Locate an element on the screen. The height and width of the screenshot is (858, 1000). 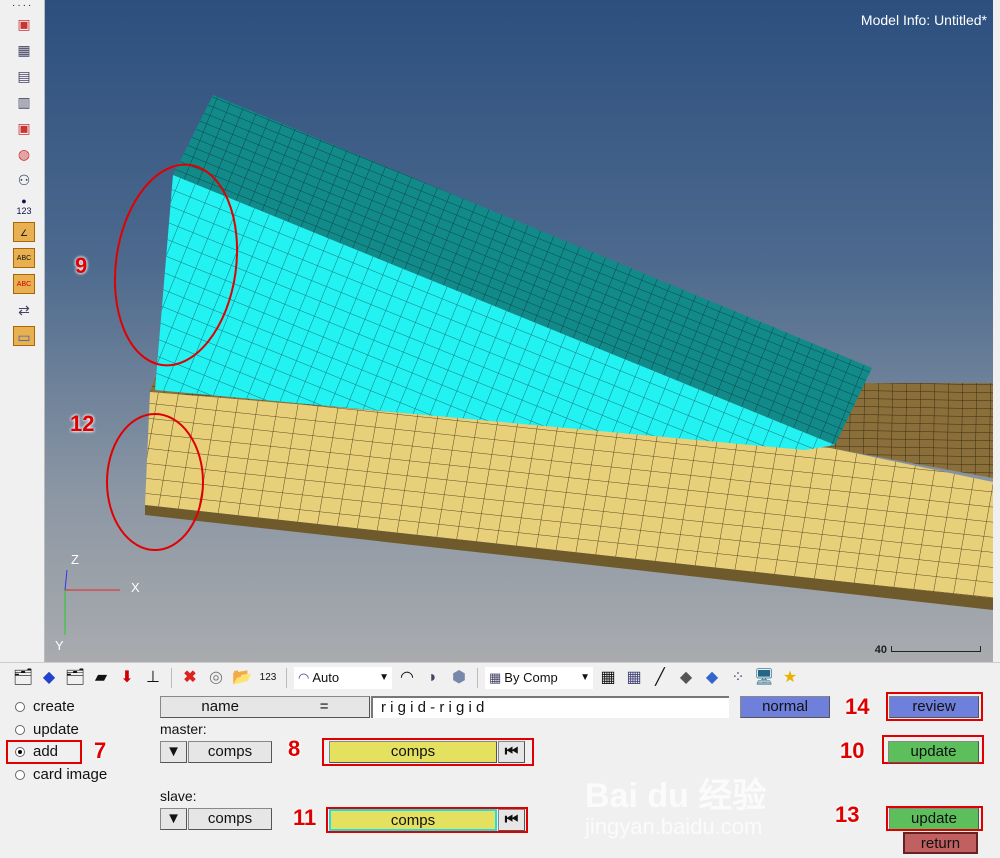
radio-card-image: card image is located at coordinates (61, 774).